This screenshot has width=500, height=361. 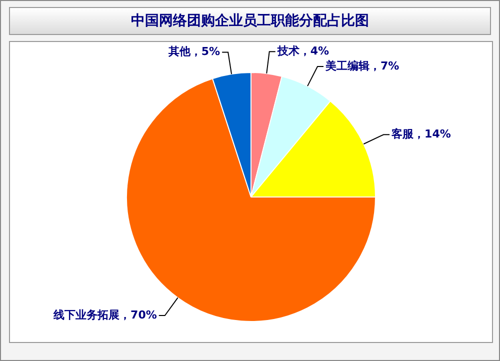 I want to click on chart-title: 中国网络团购企业员工职能分配占比图, so click(x=250, y=21).